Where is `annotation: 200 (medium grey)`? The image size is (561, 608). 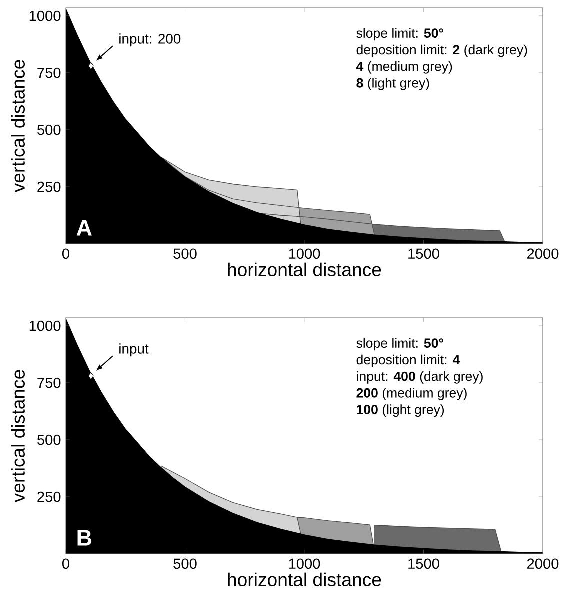 annotation: 200 (medium grey) is located at coordinates (411, 394).